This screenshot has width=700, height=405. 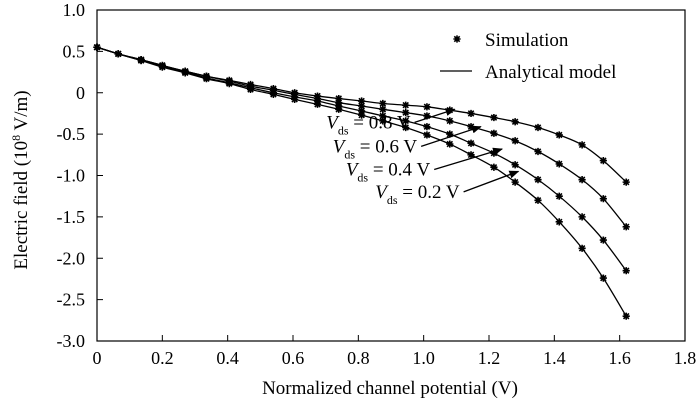 I want to click on x-tick-label: 0.2, so click(x=162, y=358).